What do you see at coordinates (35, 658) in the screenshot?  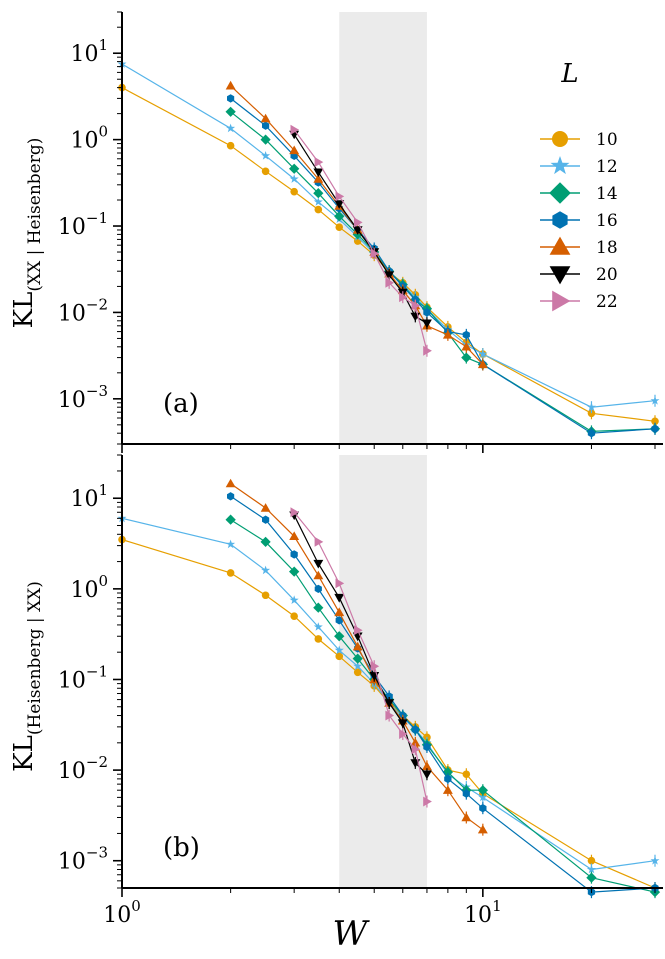 I see `y-axis-label-b-sub: (Heisenberg | XX)` at bounding box center [35, 658].